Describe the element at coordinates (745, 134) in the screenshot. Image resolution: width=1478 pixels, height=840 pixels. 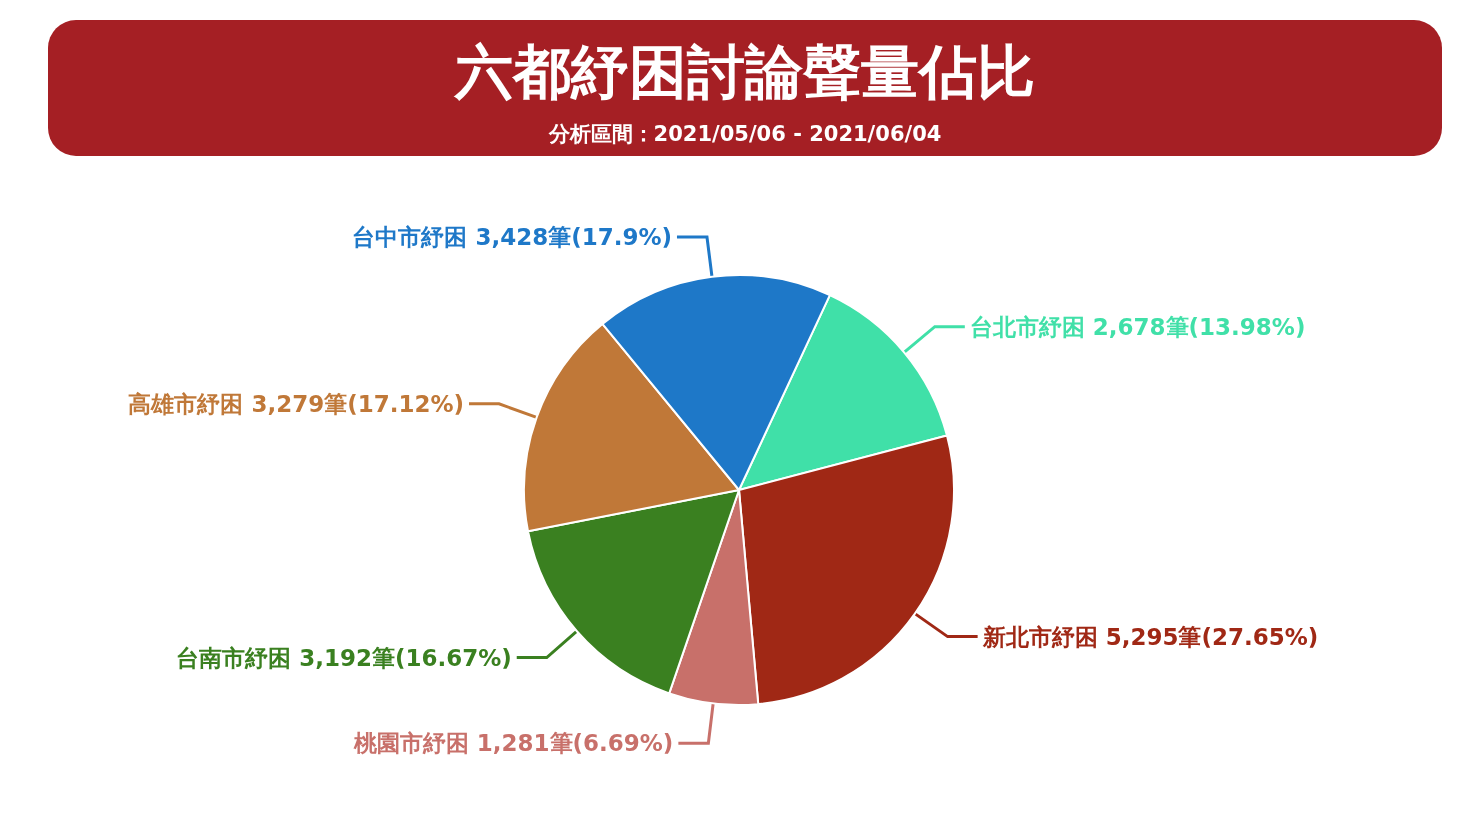
I see `chart-subtitle: 分析區間：2021/05/06 - 2021/06/04` at that location.